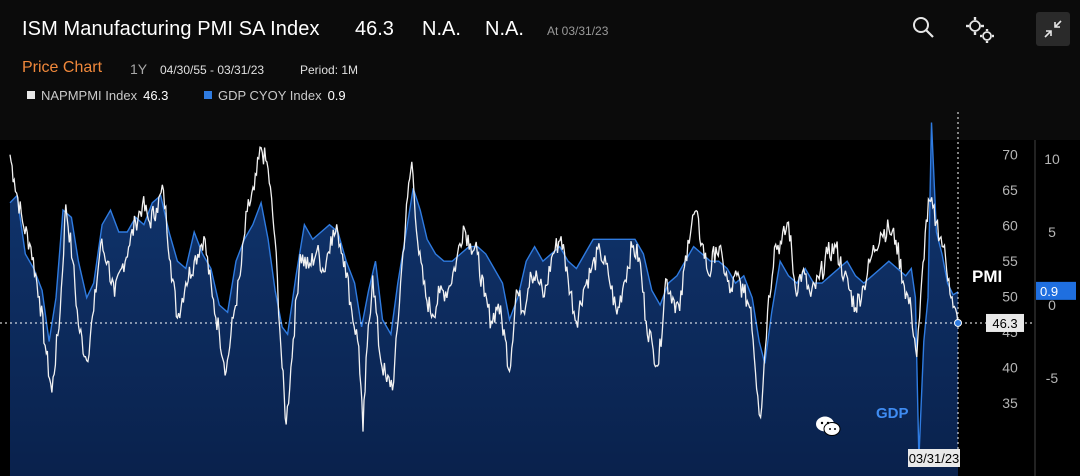  Describe the element at coordinates (270, 95) in the screenshot. I see `legend-label-gdp: GDP CYOY Index` at that location.